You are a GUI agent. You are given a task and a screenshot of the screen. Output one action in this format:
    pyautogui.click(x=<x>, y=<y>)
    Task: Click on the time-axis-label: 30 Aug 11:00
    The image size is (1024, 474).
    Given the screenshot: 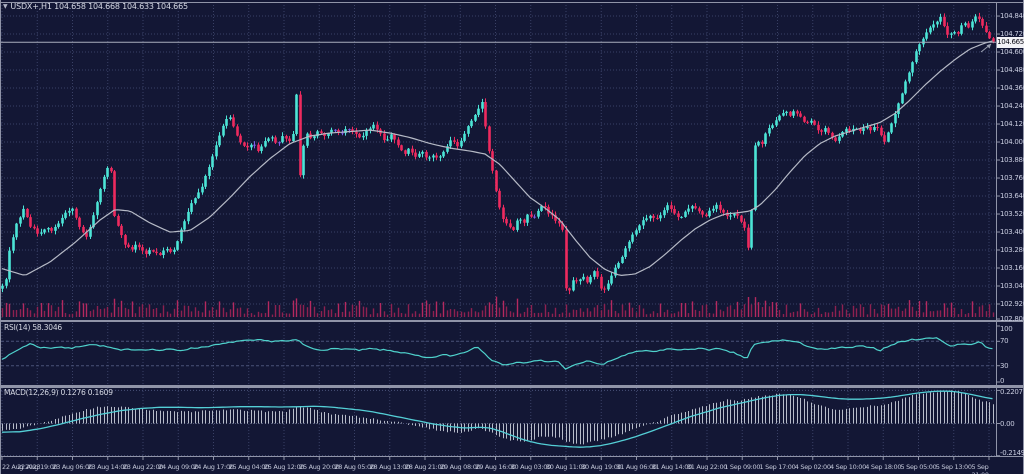 What is the action you would take?
    pyautogui.click(x=566, y=467)
    